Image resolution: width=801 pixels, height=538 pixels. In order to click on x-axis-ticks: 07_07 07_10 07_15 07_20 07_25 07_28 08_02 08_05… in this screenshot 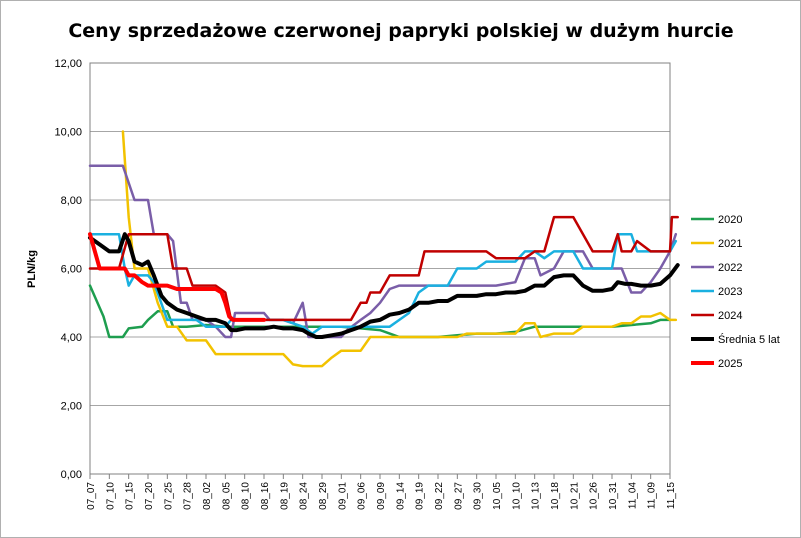, I will do `click(381, 492)`.